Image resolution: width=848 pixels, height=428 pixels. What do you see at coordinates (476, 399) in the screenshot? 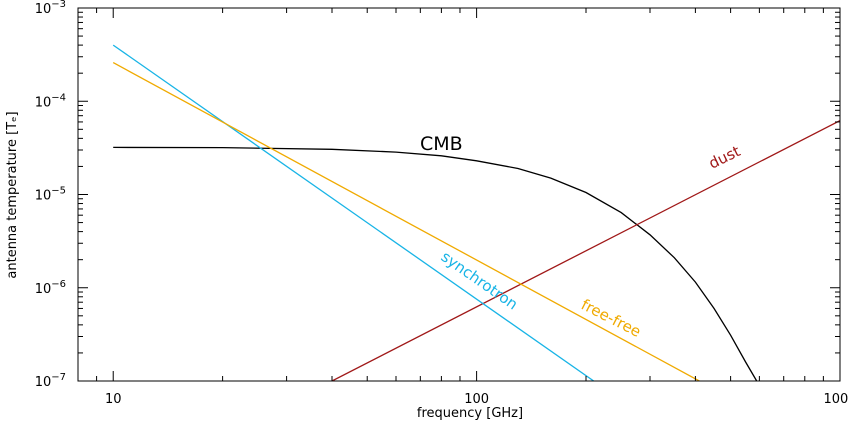
I see `x-tick-label: 100` at bounding box center [476, 399].